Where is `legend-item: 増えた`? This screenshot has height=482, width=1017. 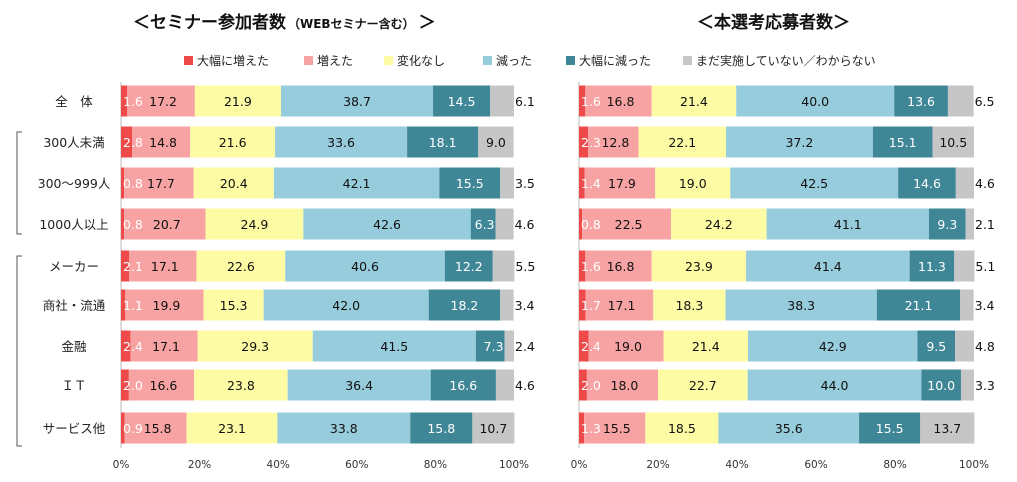 legend-item: 増えた is located at coordinates (328, 61).